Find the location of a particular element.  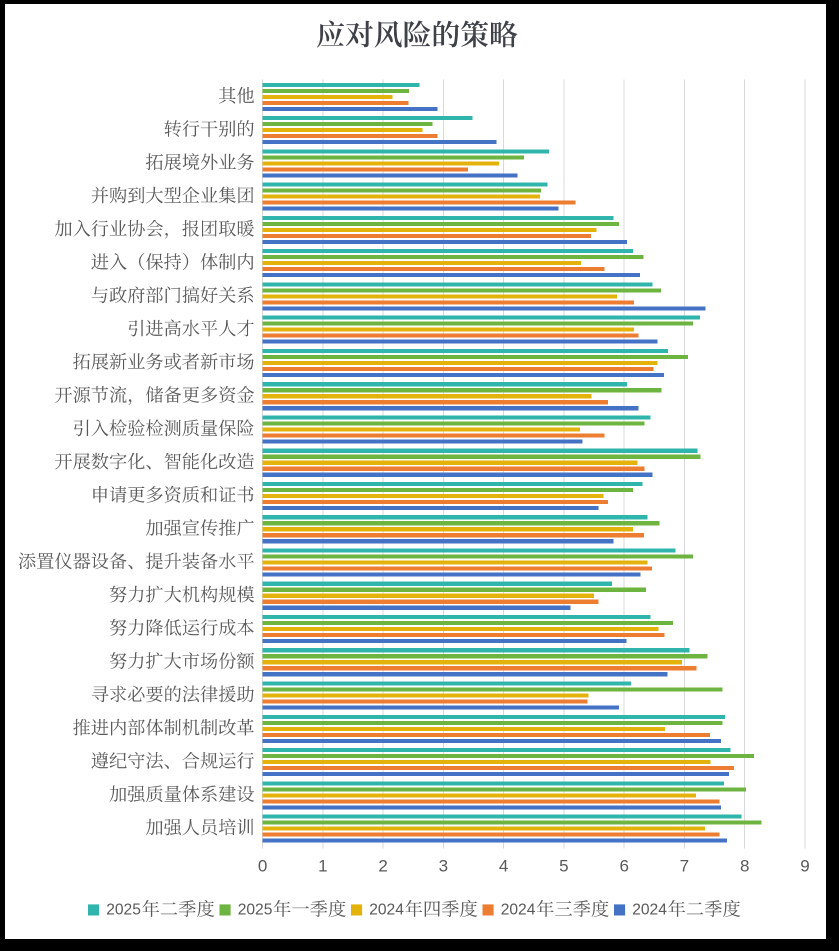

svg-text: 5 is located at coordinates (563, 866).